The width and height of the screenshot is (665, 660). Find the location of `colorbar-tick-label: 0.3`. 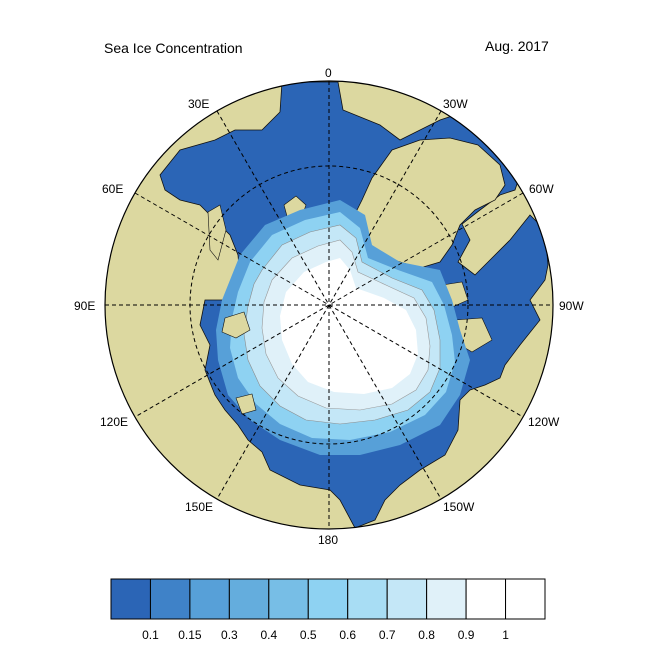

colorbar-tick-label: 0.3 is located at coordinates (229, 635).